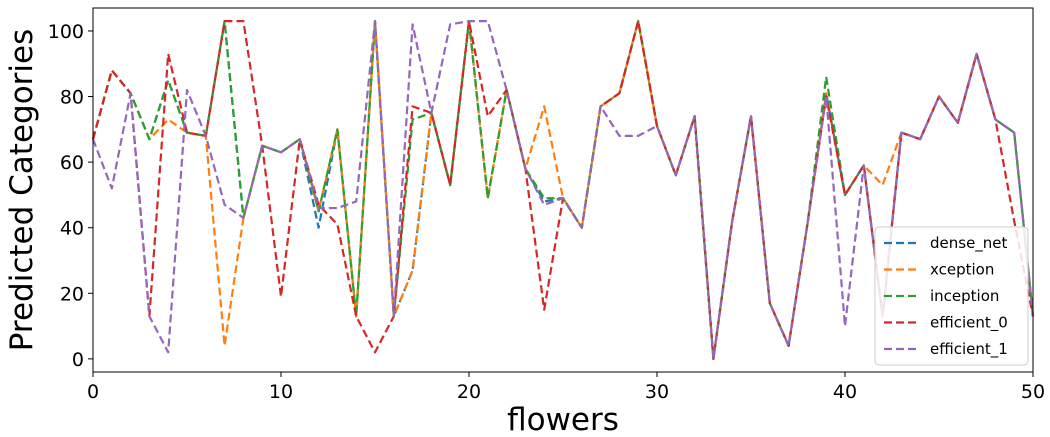 Image resolution: width=1050 pixels, height=437 pixels. I want to click on y-tick-label: 20, so click(72, 294).